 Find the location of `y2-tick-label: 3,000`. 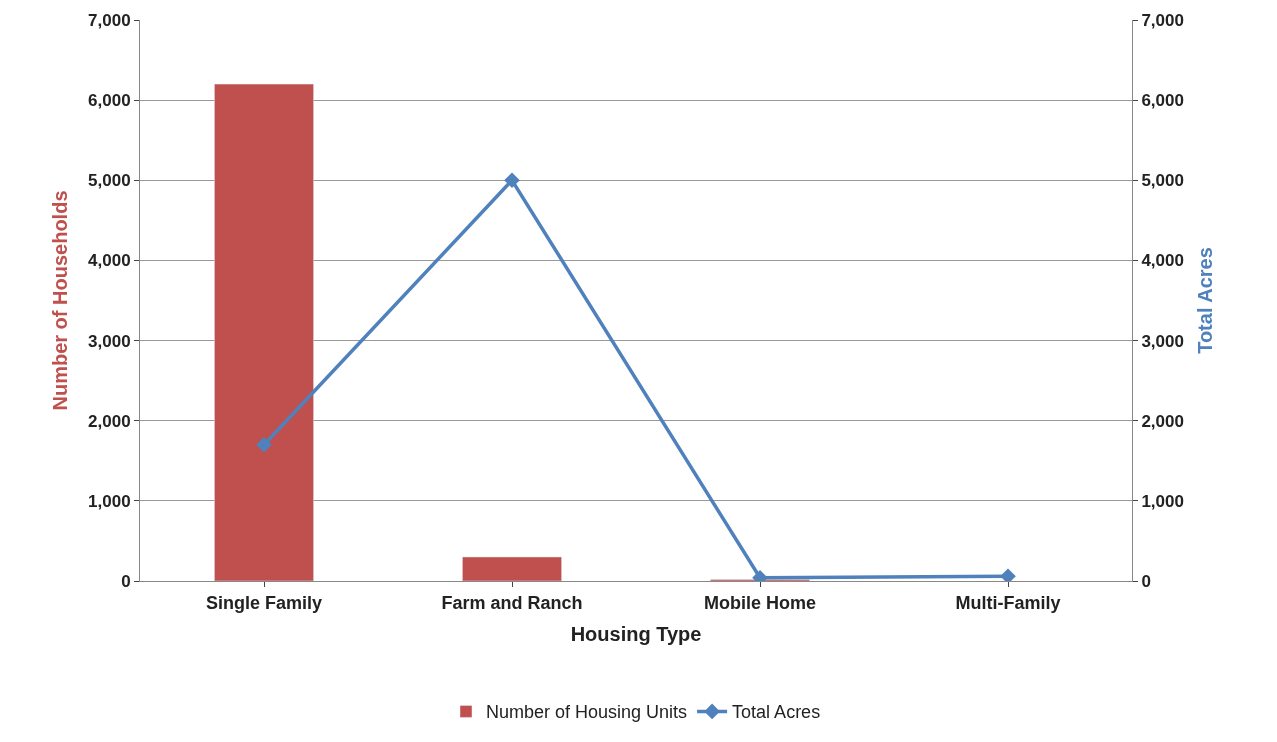

y2-tick-label: 3,000 is located at coordinates (1162, 341).